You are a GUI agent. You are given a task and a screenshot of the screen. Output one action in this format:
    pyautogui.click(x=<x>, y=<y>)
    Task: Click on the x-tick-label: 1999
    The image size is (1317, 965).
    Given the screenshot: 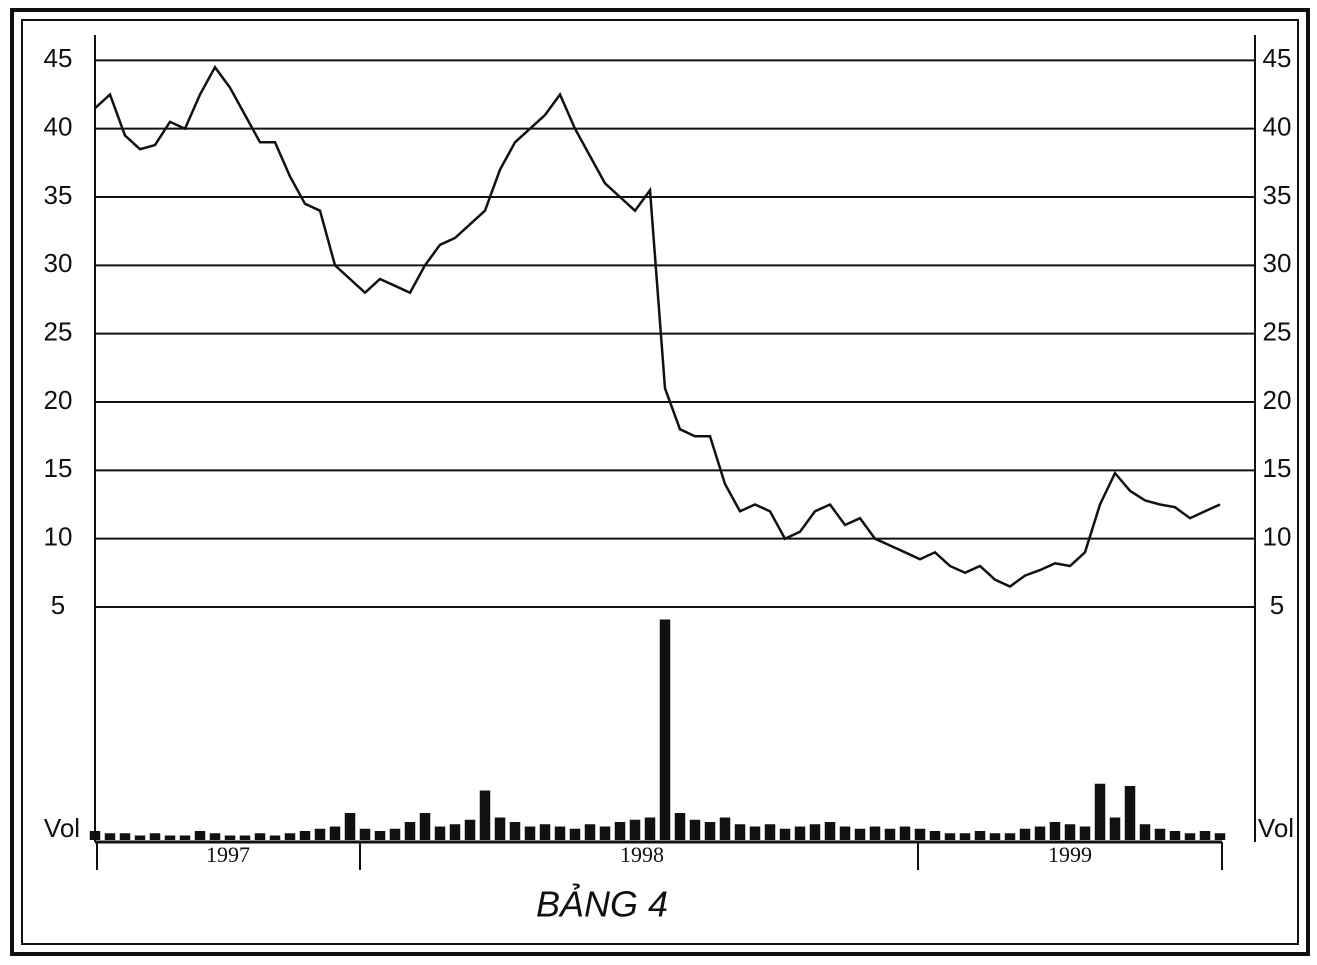 What is the action you would take?
    pyautogui.click(x=1070, y=854)
    